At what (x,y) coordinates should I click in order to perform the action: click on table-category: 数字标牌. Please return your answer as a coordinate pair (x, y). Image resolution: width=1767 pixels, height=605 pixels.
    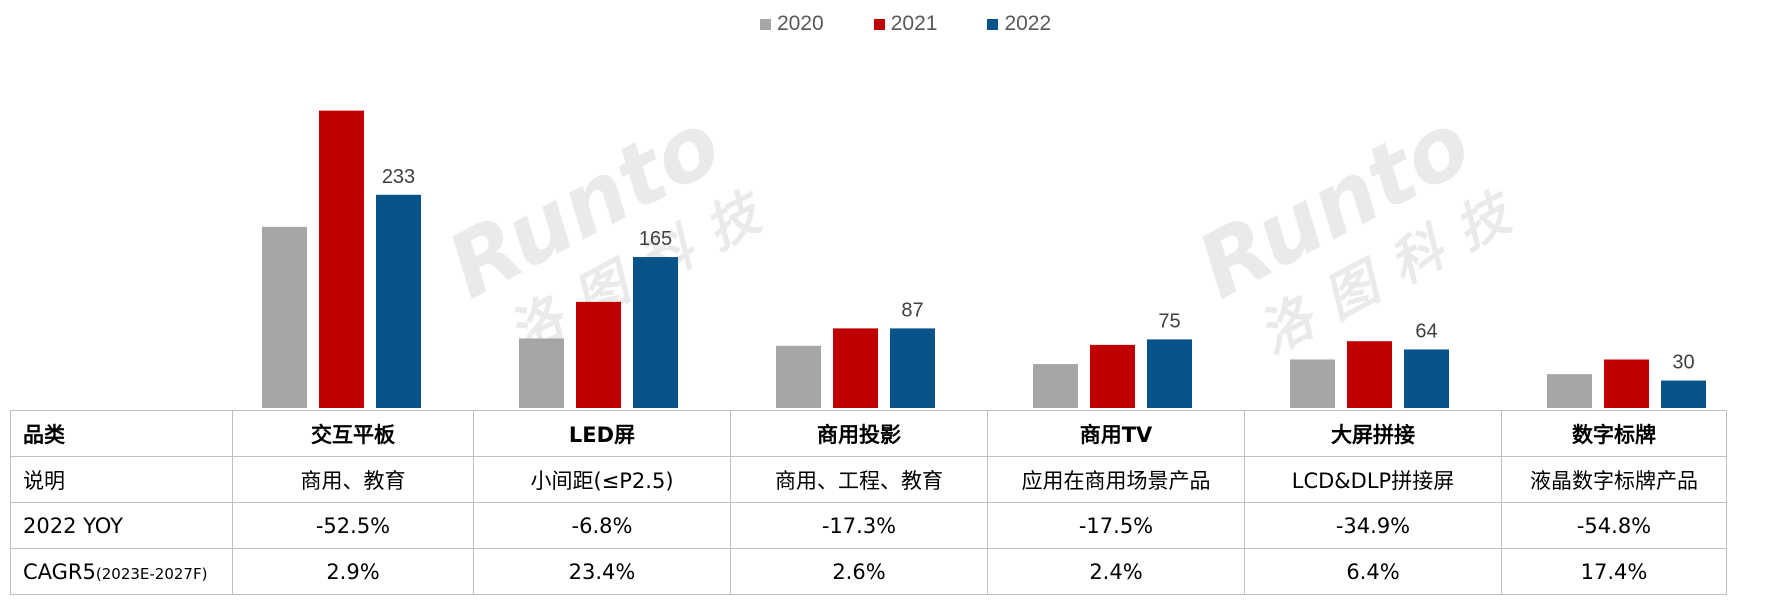
    Looking at the image, I should click on (1614, 433).